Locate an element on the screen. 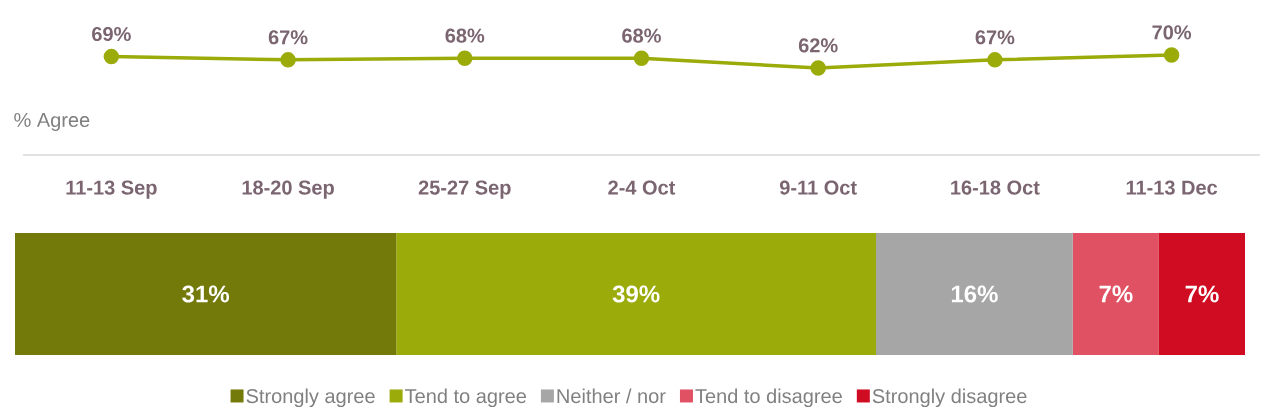 The width and height of the screenshot is (1261, 417). text: % Agree is located at coordinates (52, 122).